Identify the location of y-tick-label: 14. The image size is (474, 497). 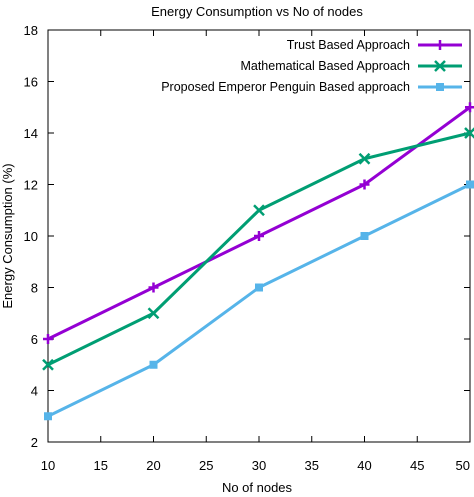
(31, 133).